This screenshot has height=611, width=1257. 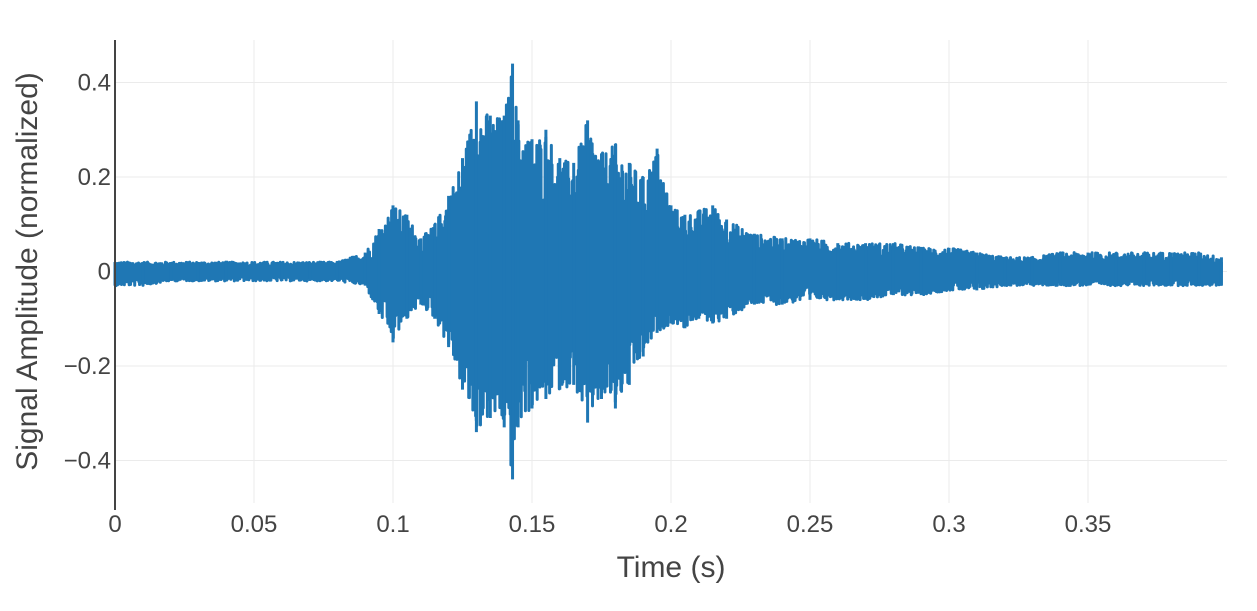 What do you see at coordinates (392, 524) in the screenshot?
I see `x-tick-label: 0.1` at bounding box center [392, 524].